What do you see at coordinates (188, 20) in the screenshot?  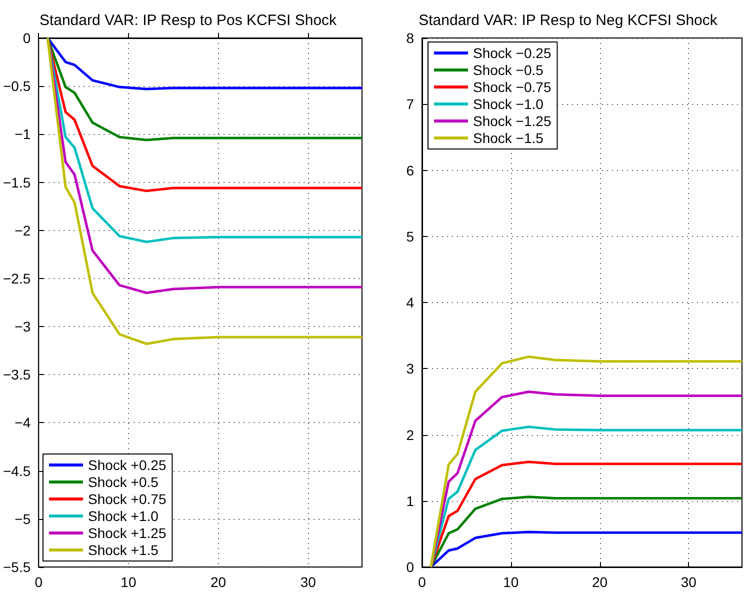 I see `chart-title: Standard VAR: IP Resp to Pos KCFSI Shock` at bounding box center [188, 20].